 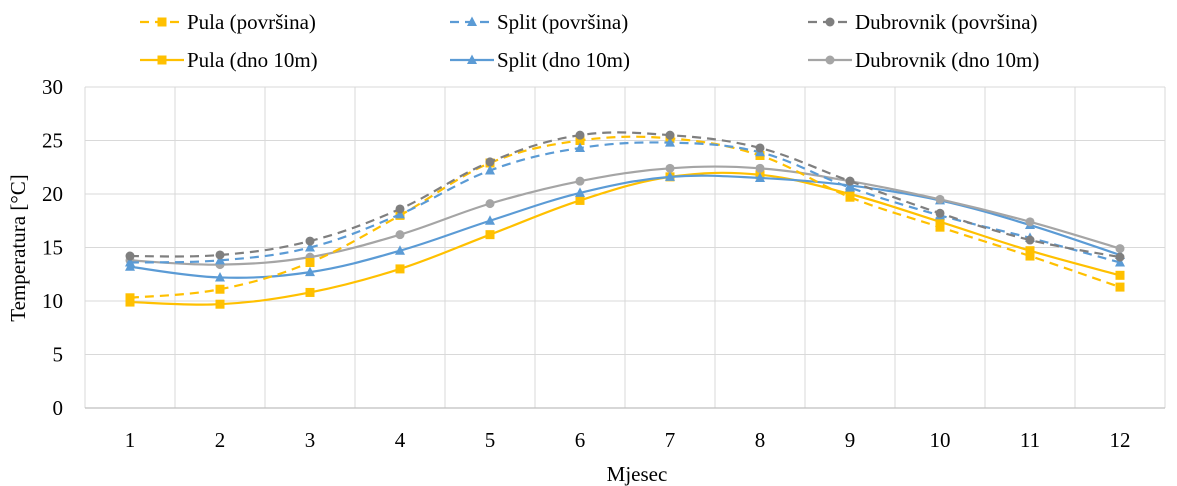 I want to click on legend-item: Dubrovnik (dno 10m), so click(x=923, y=60).